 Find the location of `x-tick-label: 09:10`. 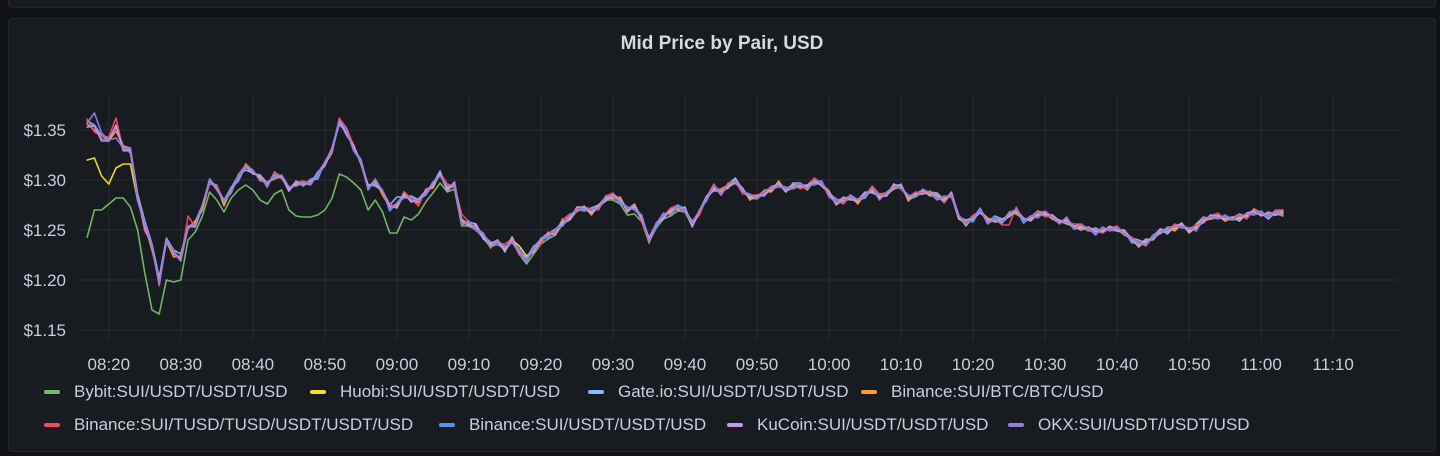

x-tick-label: 09:10 is located at coordinates (469, 364).